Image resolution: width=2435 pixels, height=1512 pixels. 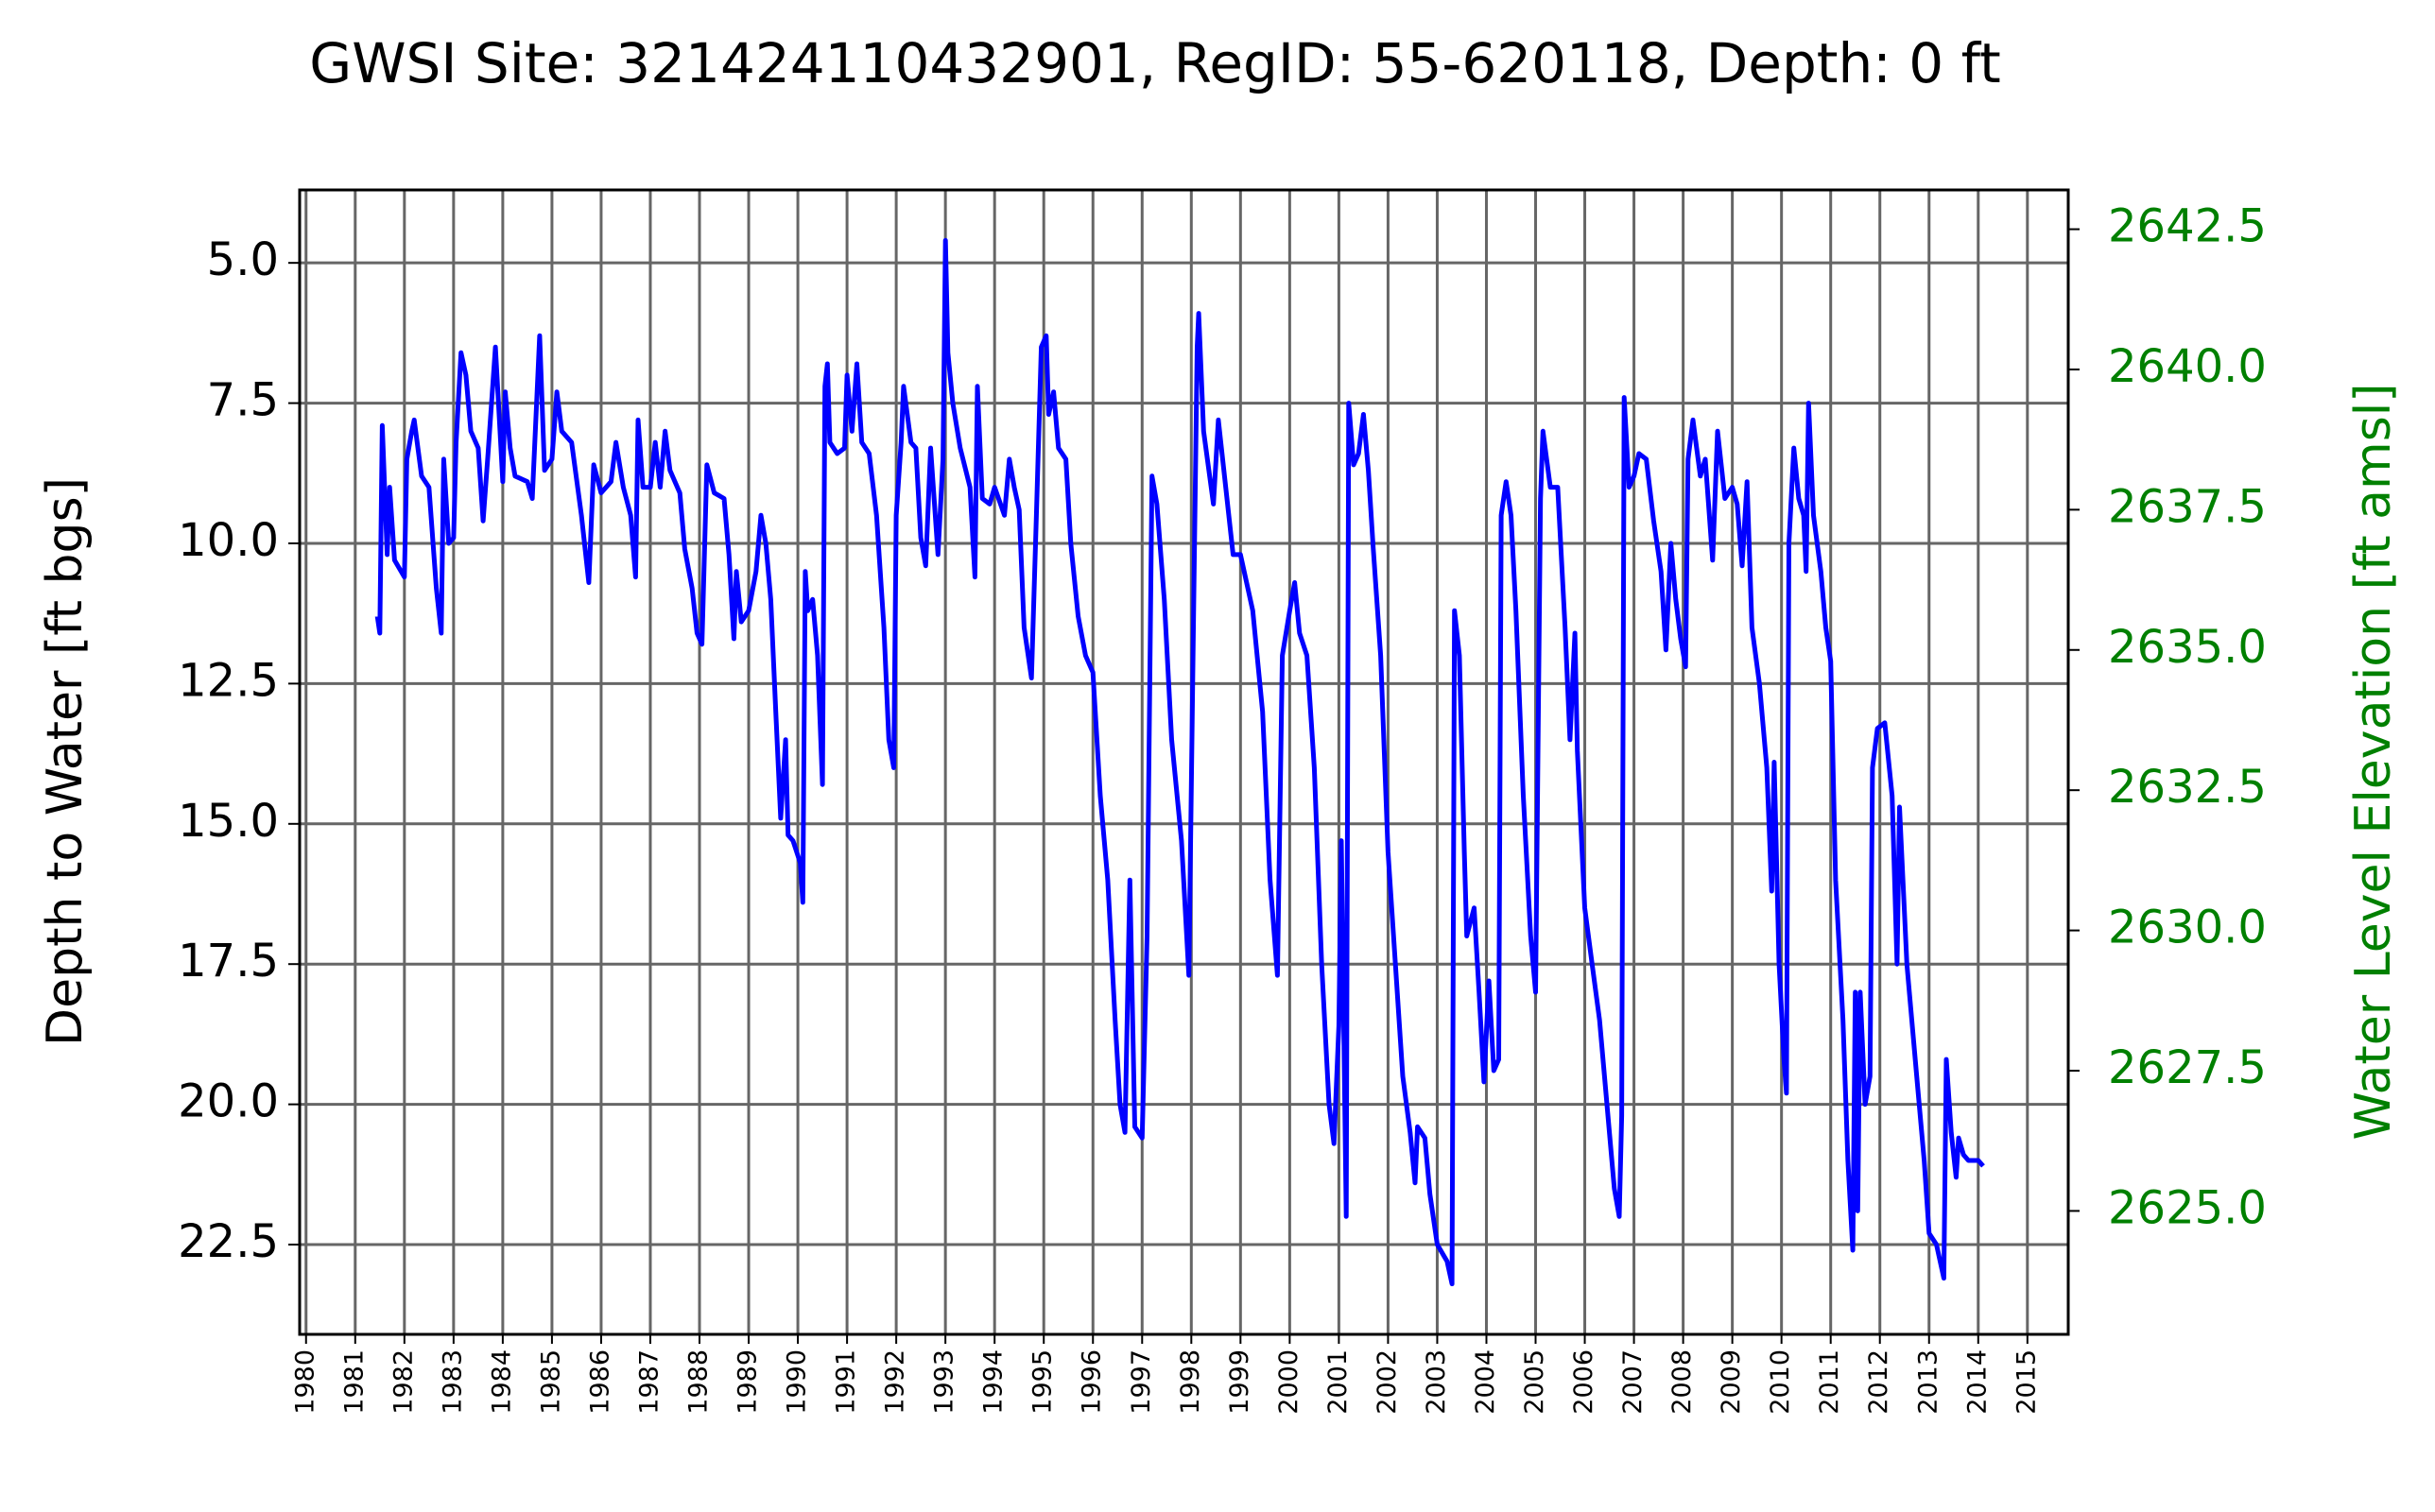 I want to click on y-tick-label: 20.0, so click(x=228, y=1101).